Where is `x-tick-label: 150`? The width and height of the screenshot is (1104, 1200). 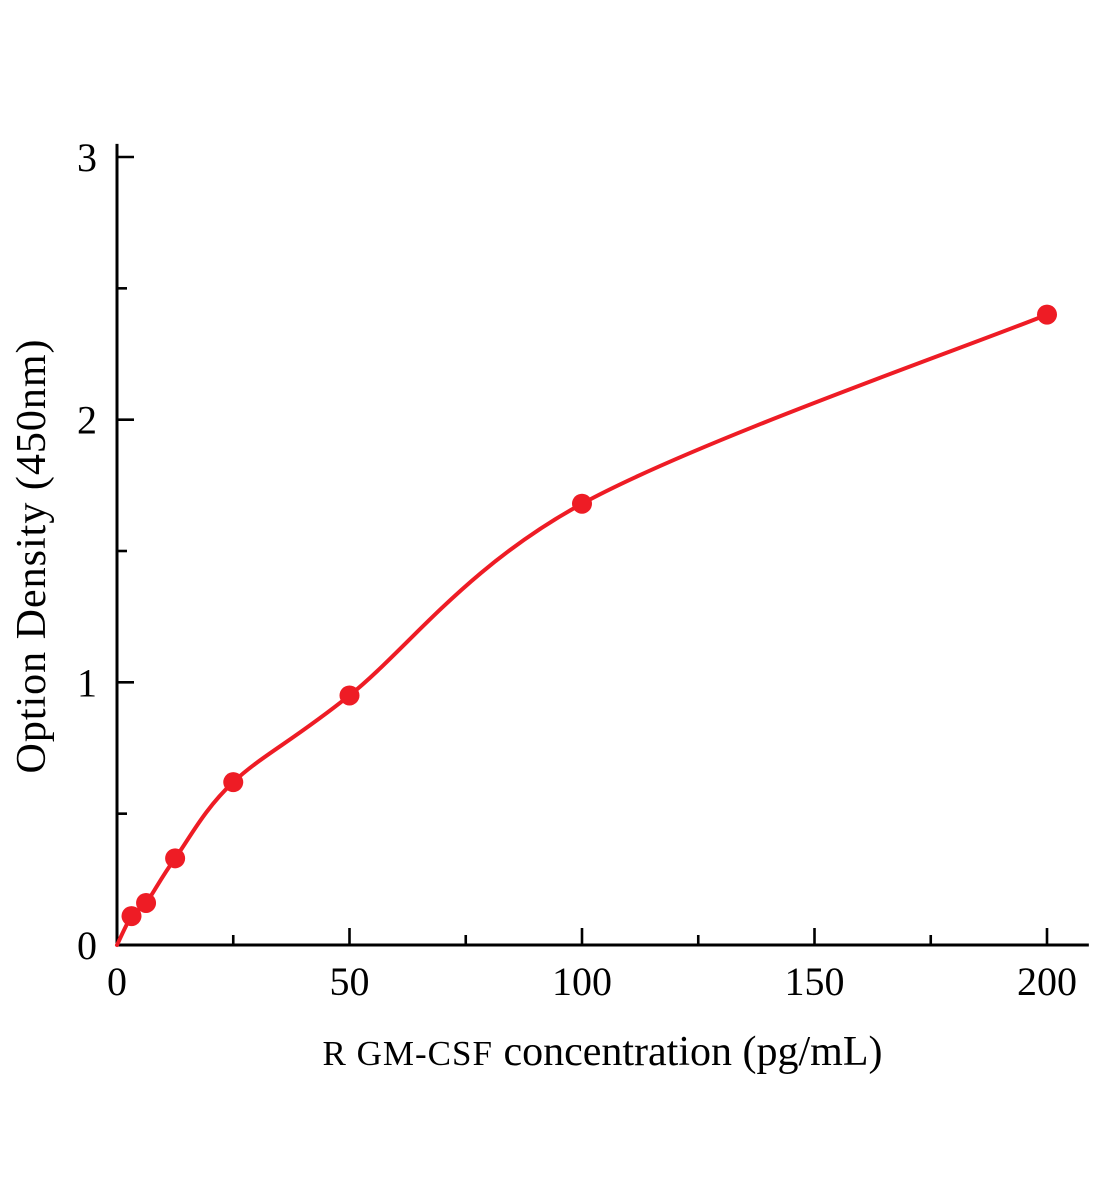
x-tick-label: 150 is located at coordinates (815, 981).